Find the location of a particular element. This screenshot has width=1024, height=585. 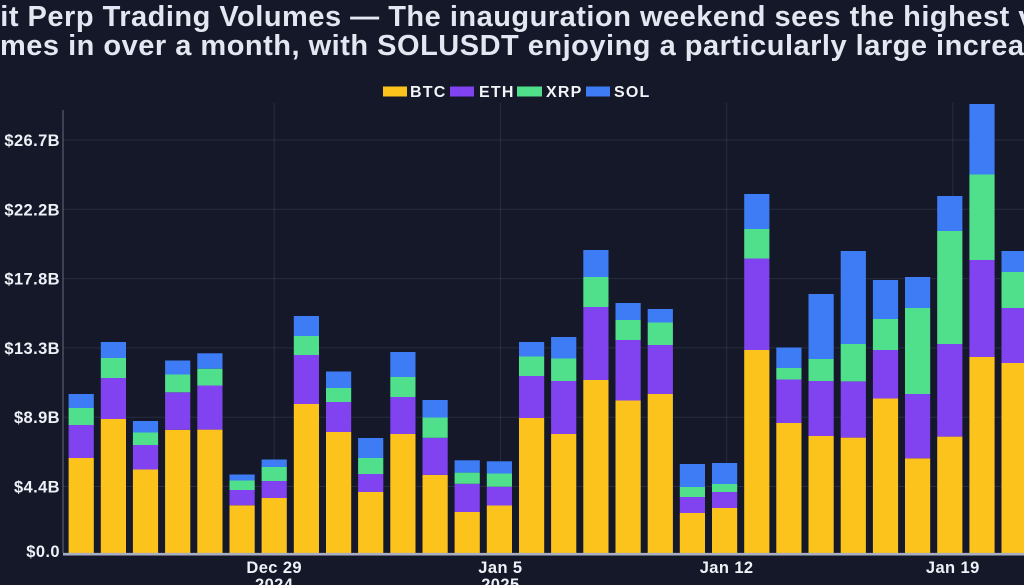

svg-text: Jan 5 is located at coordinates (500, 568).